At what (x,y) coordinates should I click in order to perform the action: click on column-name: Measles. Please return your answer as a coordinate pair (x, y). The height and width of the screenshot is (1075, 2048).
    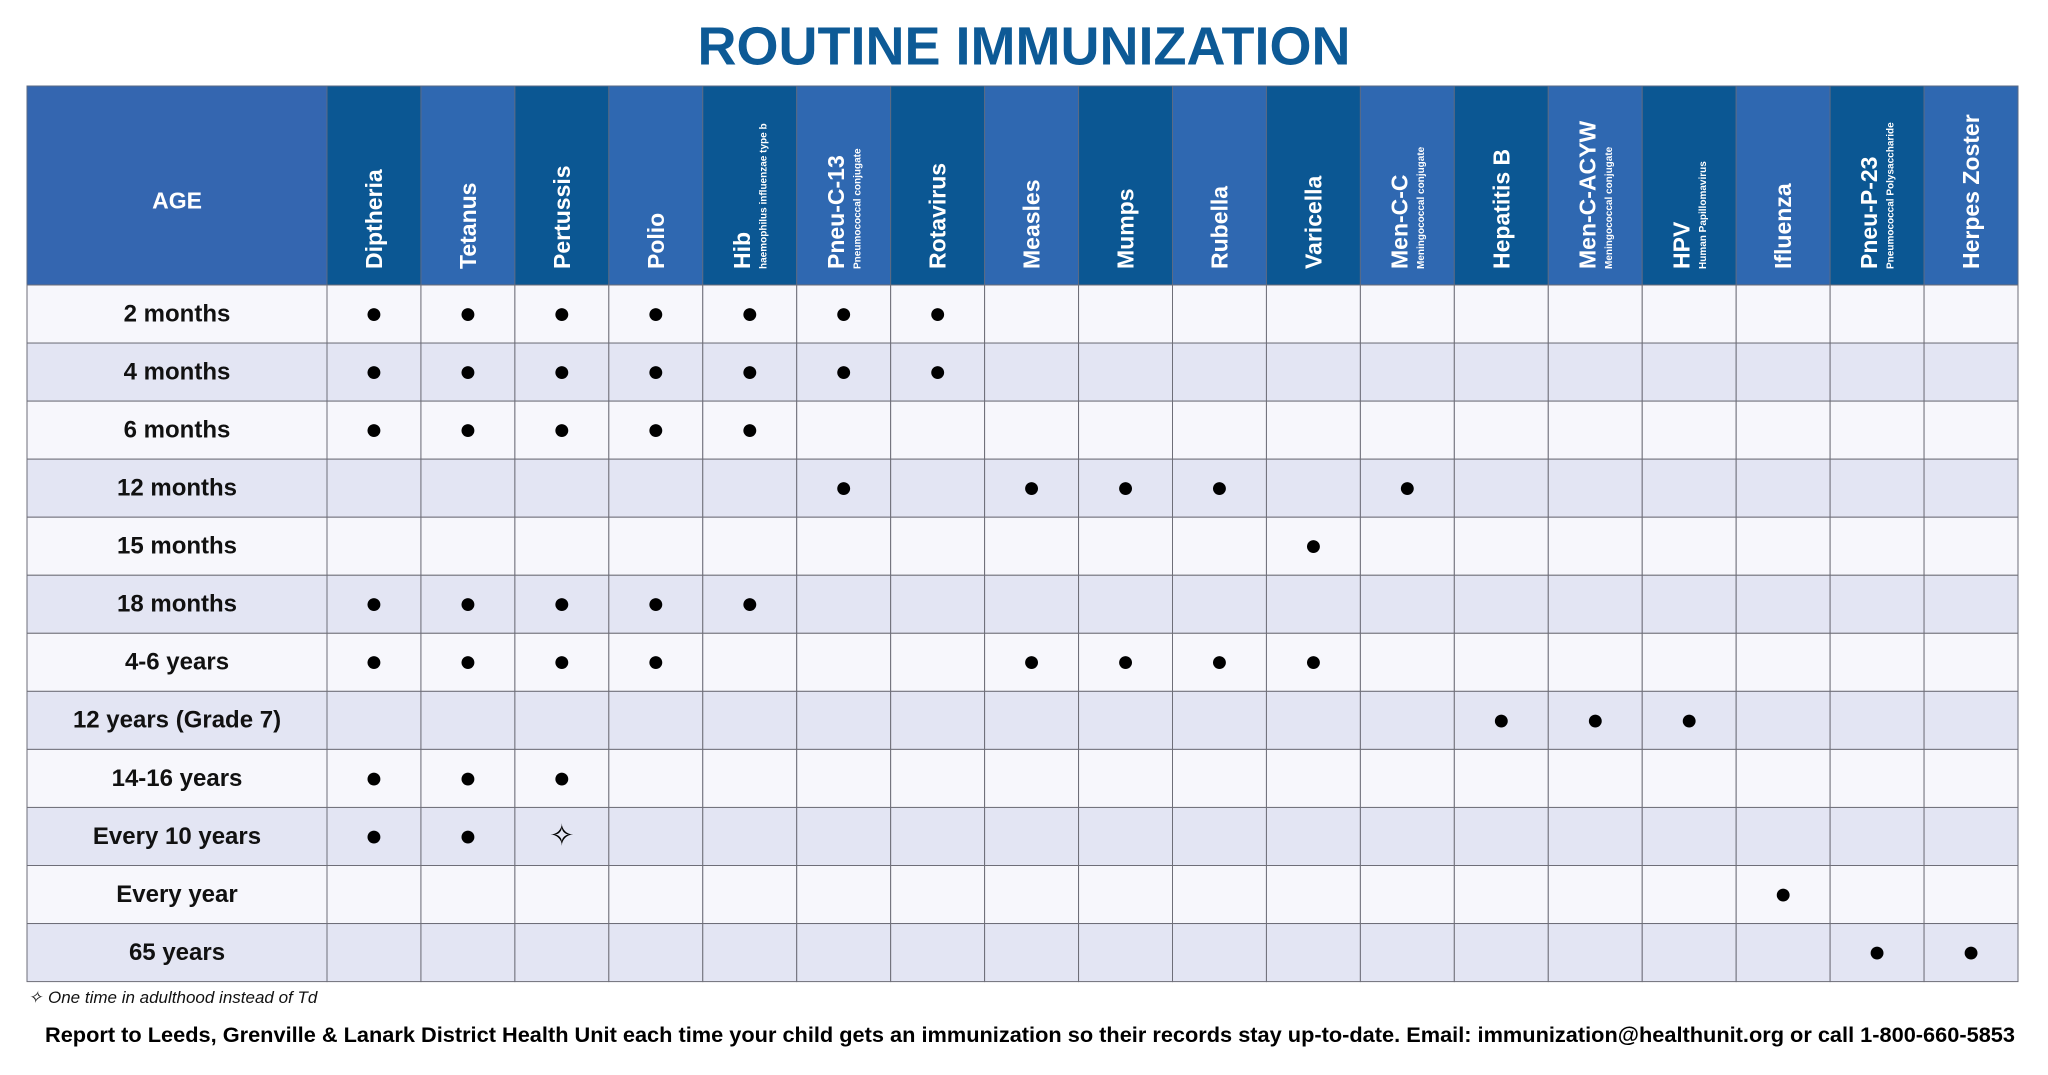
    Looking at the image, I should click on (1032, 224).